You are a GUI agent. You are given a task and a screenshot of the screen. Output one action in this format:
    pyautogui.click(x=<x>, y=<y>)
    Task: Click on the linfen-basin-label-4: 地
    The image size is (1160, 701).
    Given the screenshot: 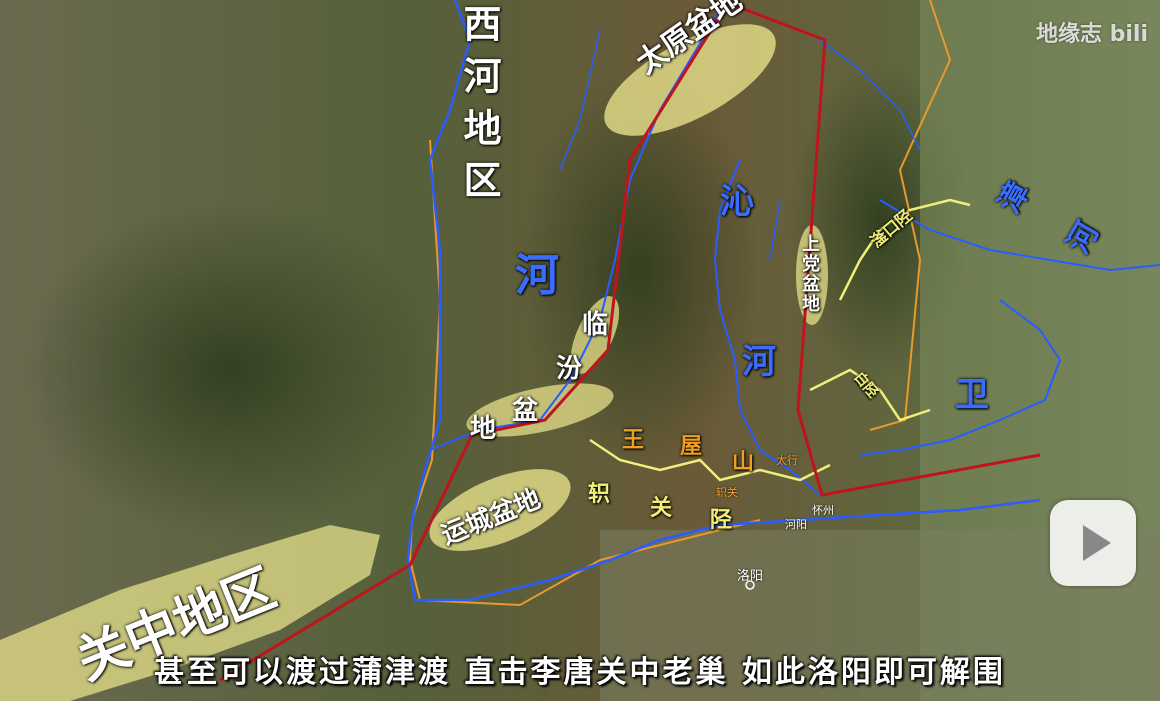 What is the action you would take?
    pyautogui.click(x=483, y=429)
    